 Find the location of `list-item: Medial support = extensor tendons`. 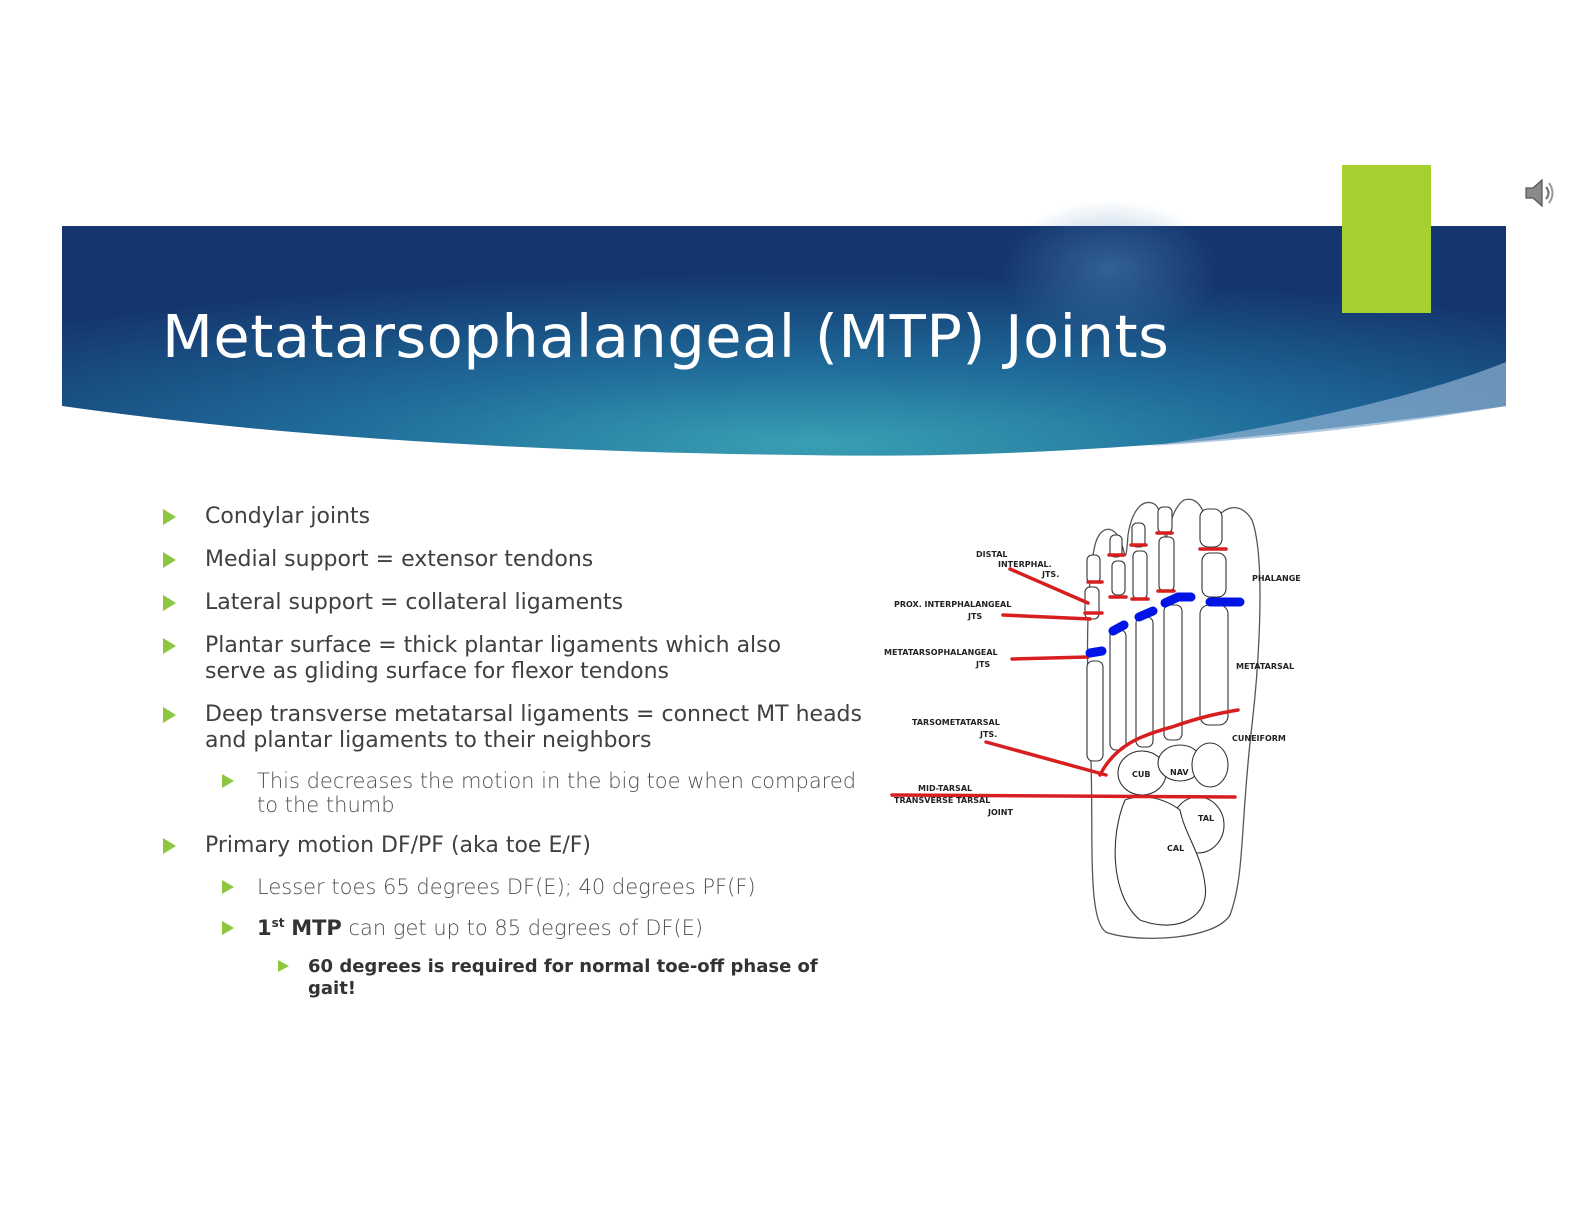

list-item: Medial support = extensor tendons is located at coordinates (510, 560).